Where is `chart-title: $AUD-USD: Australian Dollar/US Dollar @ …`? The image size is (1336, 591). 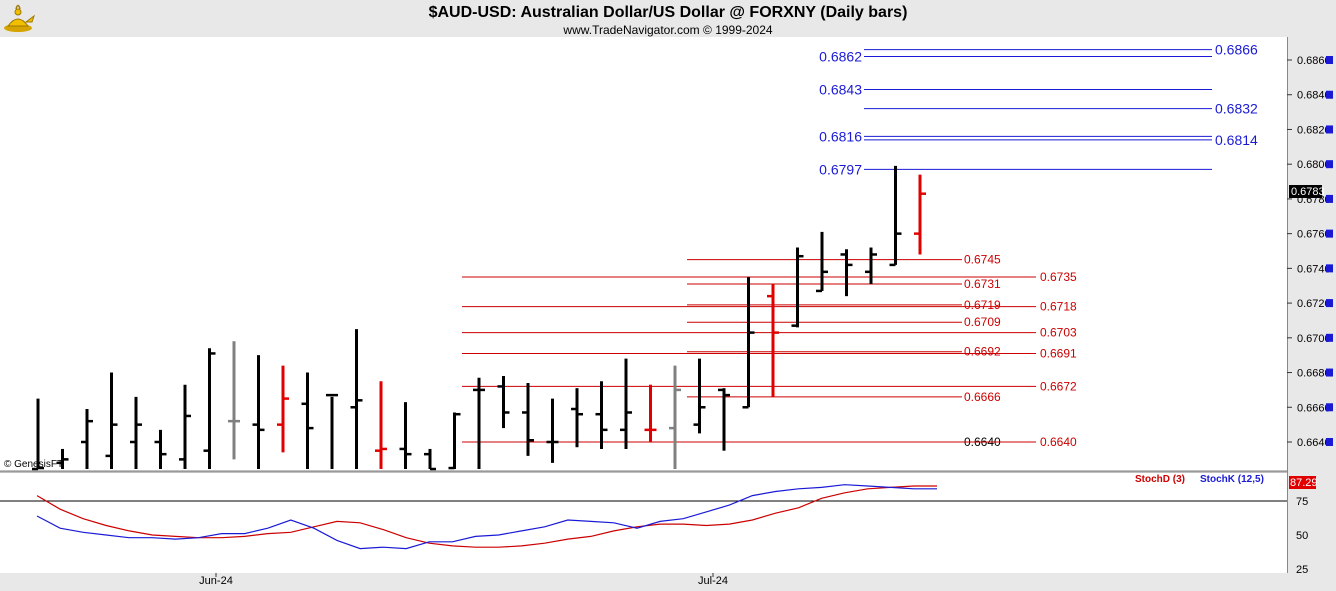 chart-title: $AUD-USD: Australian Dollar/US Dollar @ … is located at coordinates (668, 12).